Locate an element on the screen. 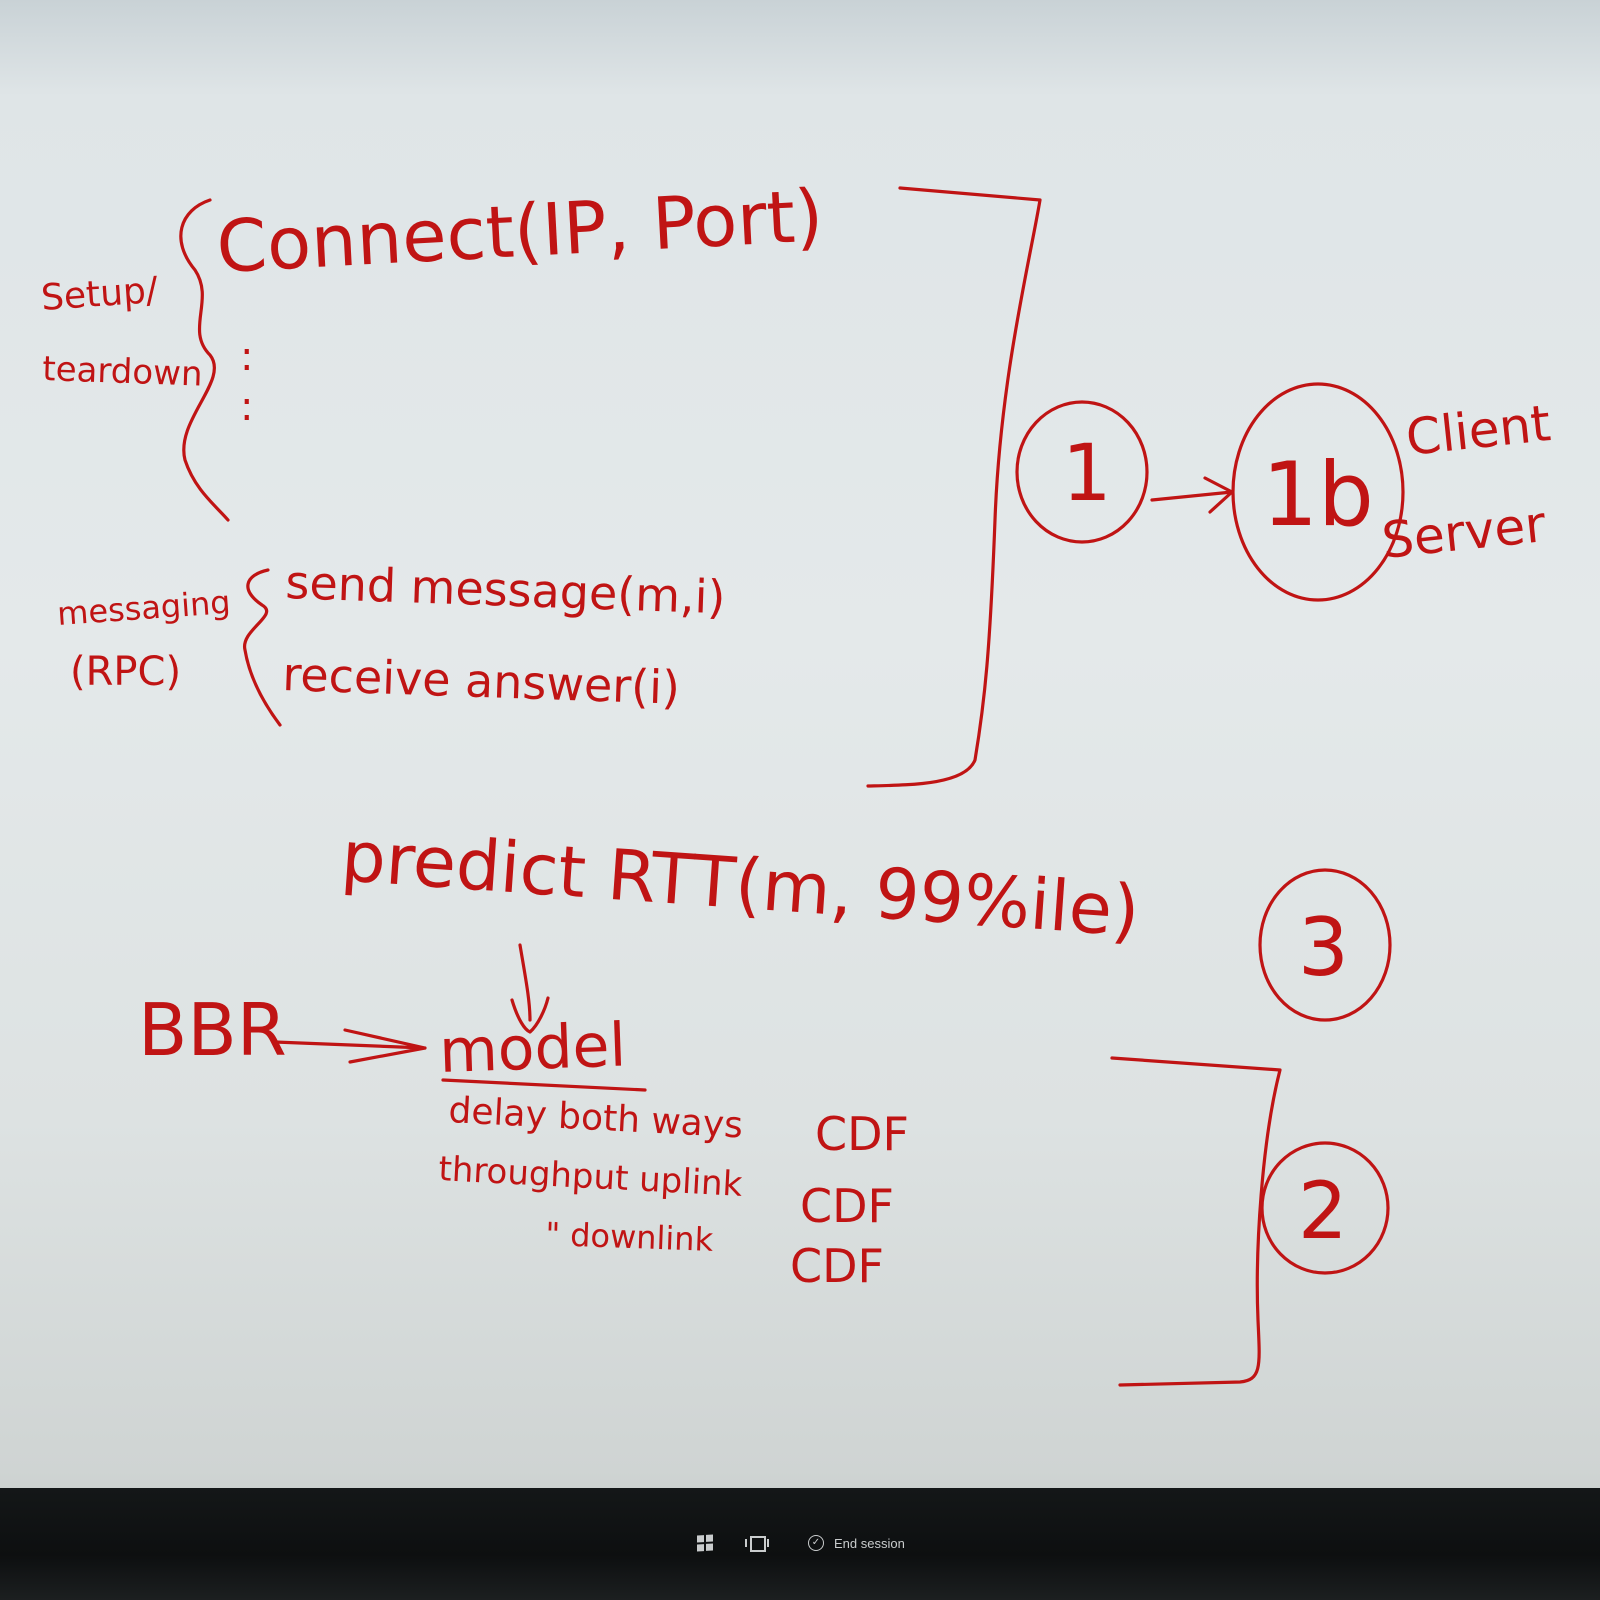 This screenshot has width=1600, height=1600. rpc-label: (RPC) is located at coordinates (125, 672).